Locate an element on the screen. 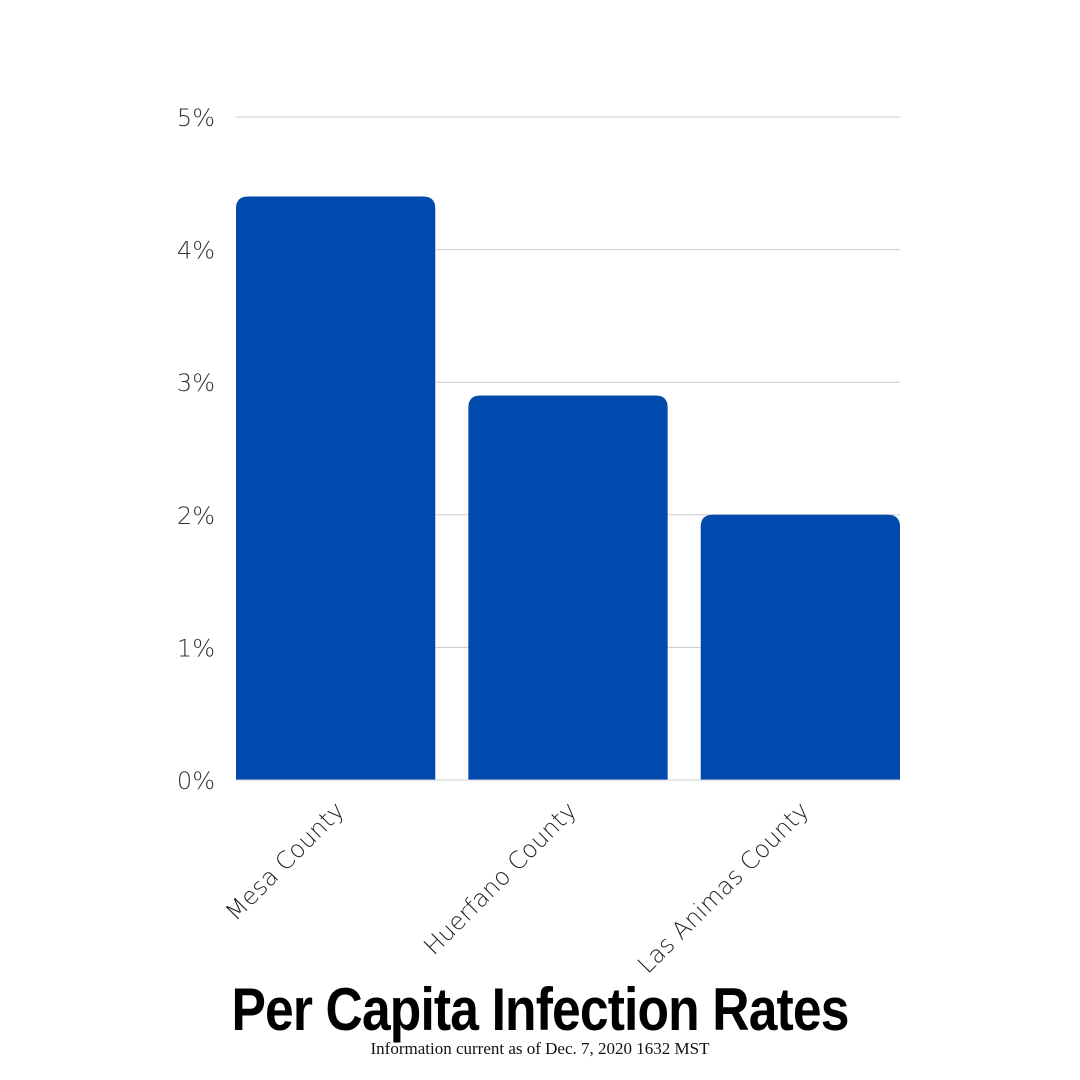 This screenshot has height=1080, width=1080. y-axis-ticks: 0% 1% 2% 3% 4% 5% is located at coordinates (196, 449).